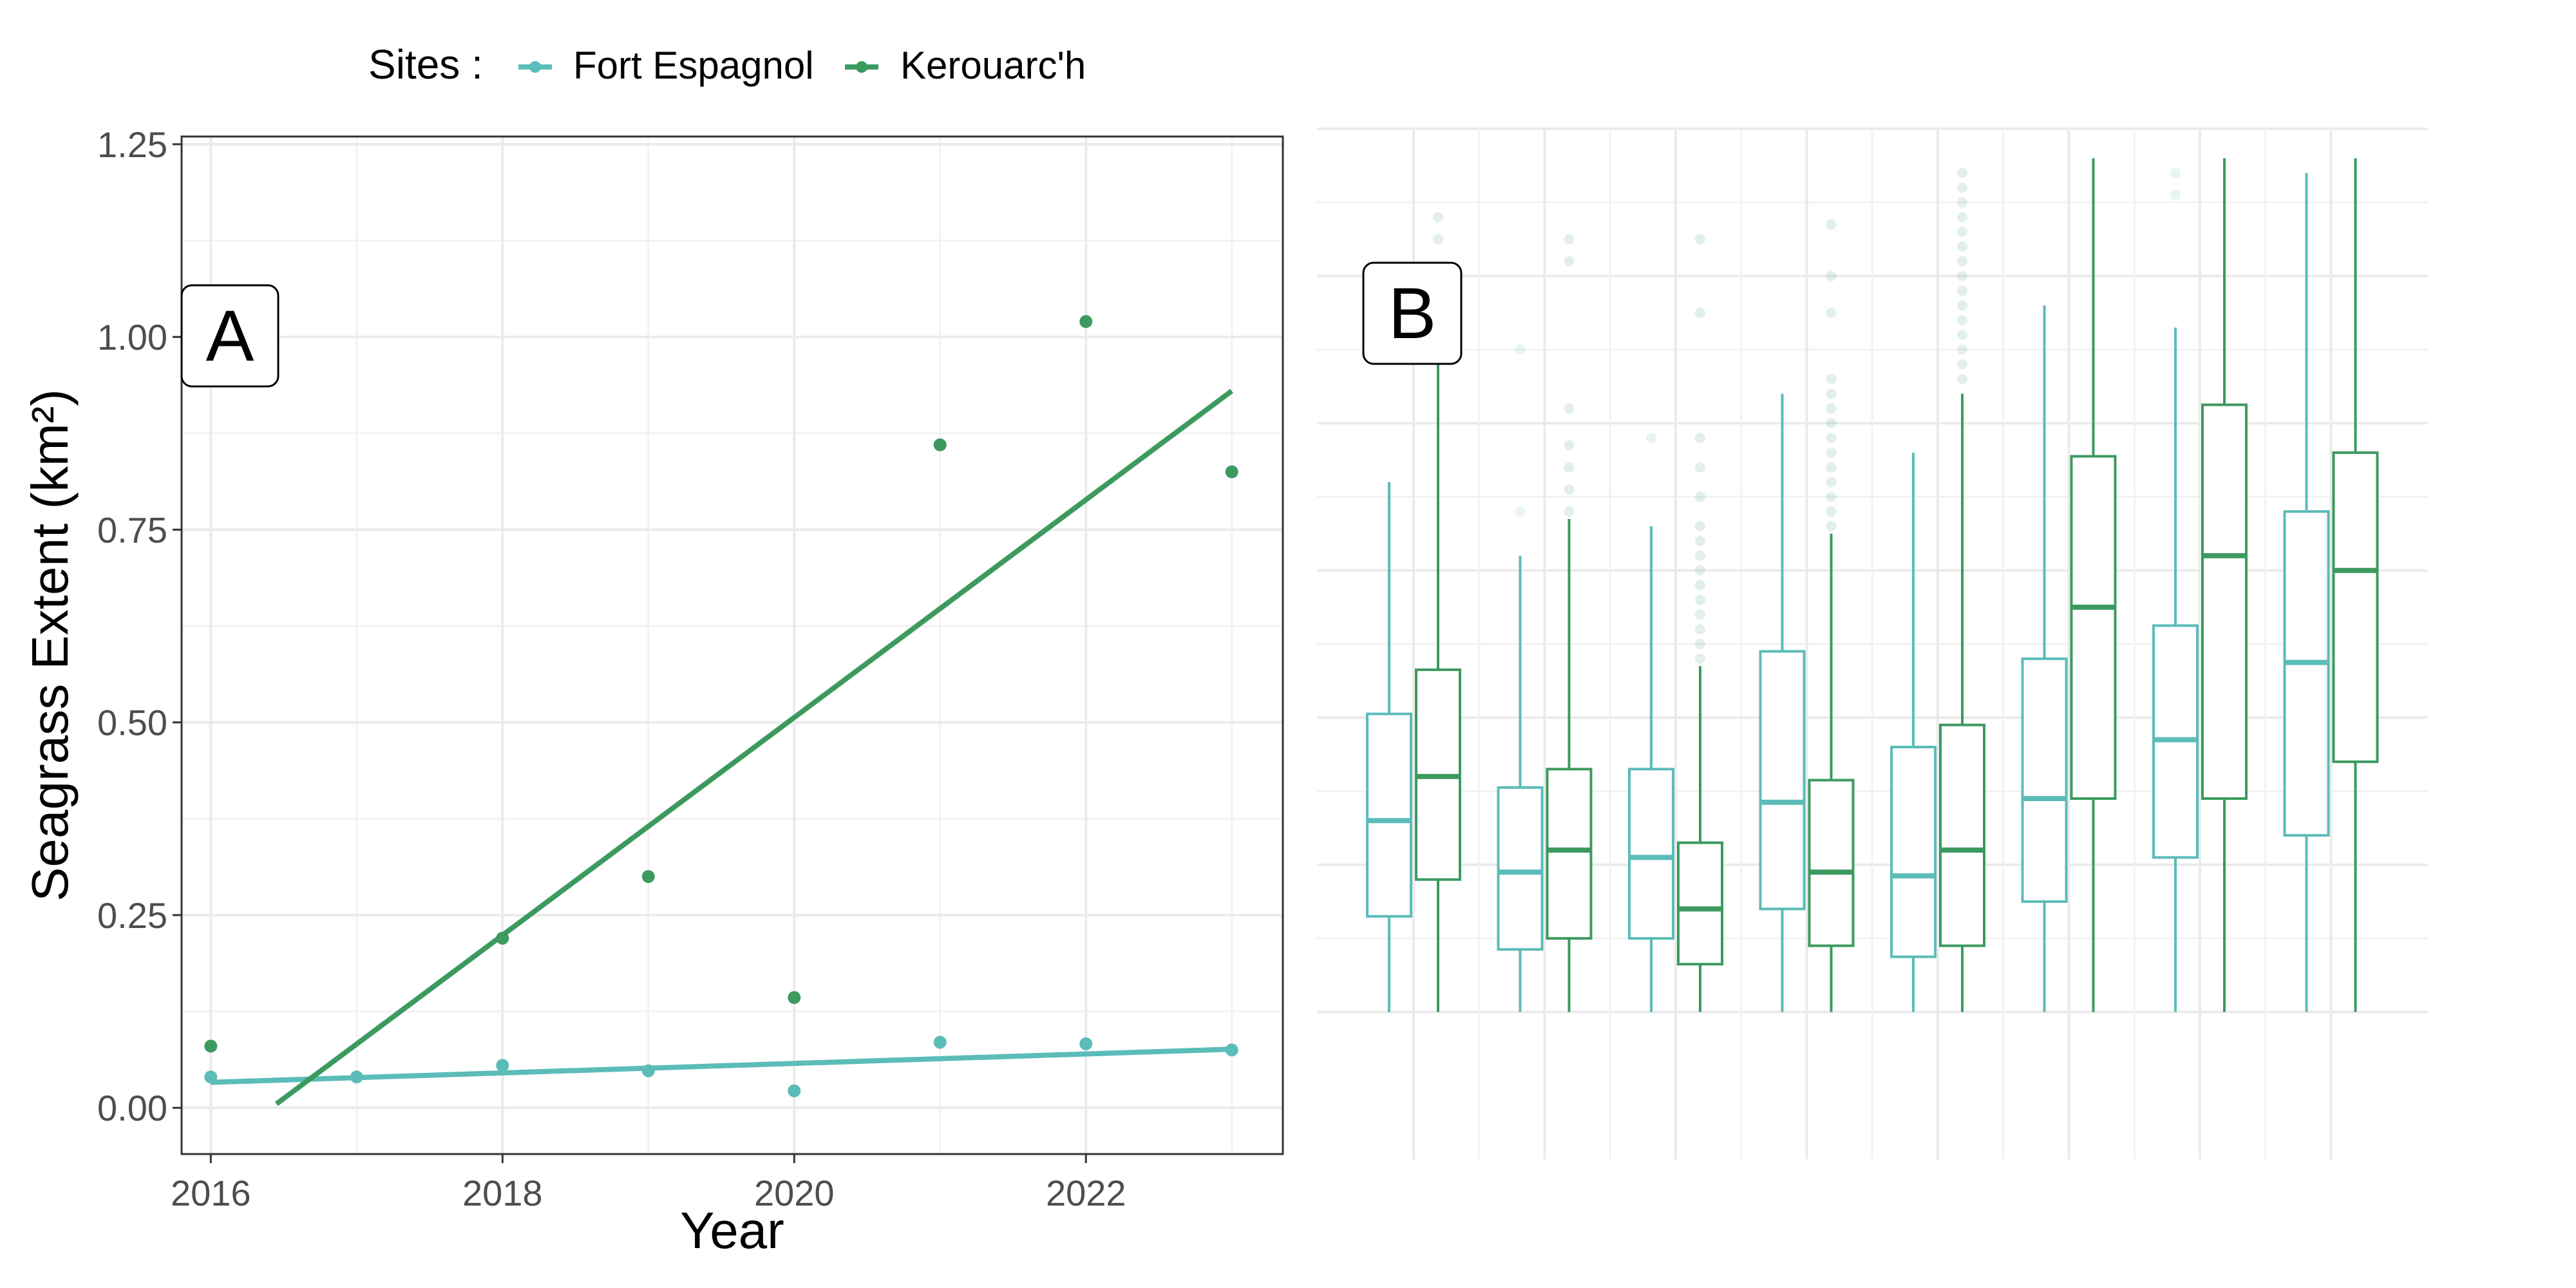 This screenshot has height=1288, width=2576. Describe the element at coordinates (132, 337) in the screenshot. I see `y-tick-label: 1.00` at that location.